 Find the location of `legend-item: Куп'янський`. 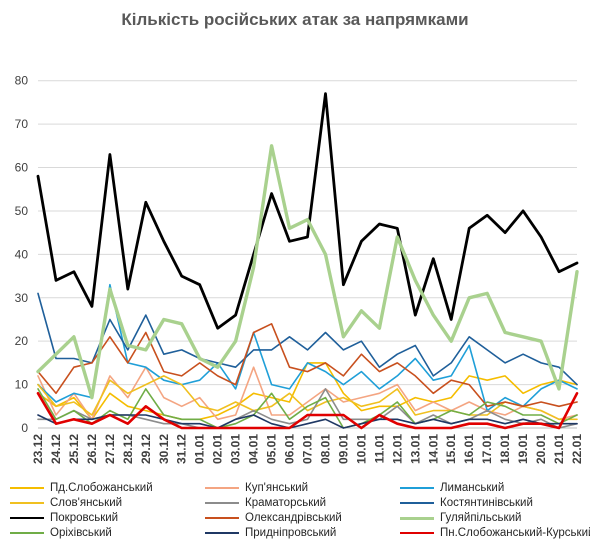

legend-item: Куп'янський is located at coordinates (256, 488).